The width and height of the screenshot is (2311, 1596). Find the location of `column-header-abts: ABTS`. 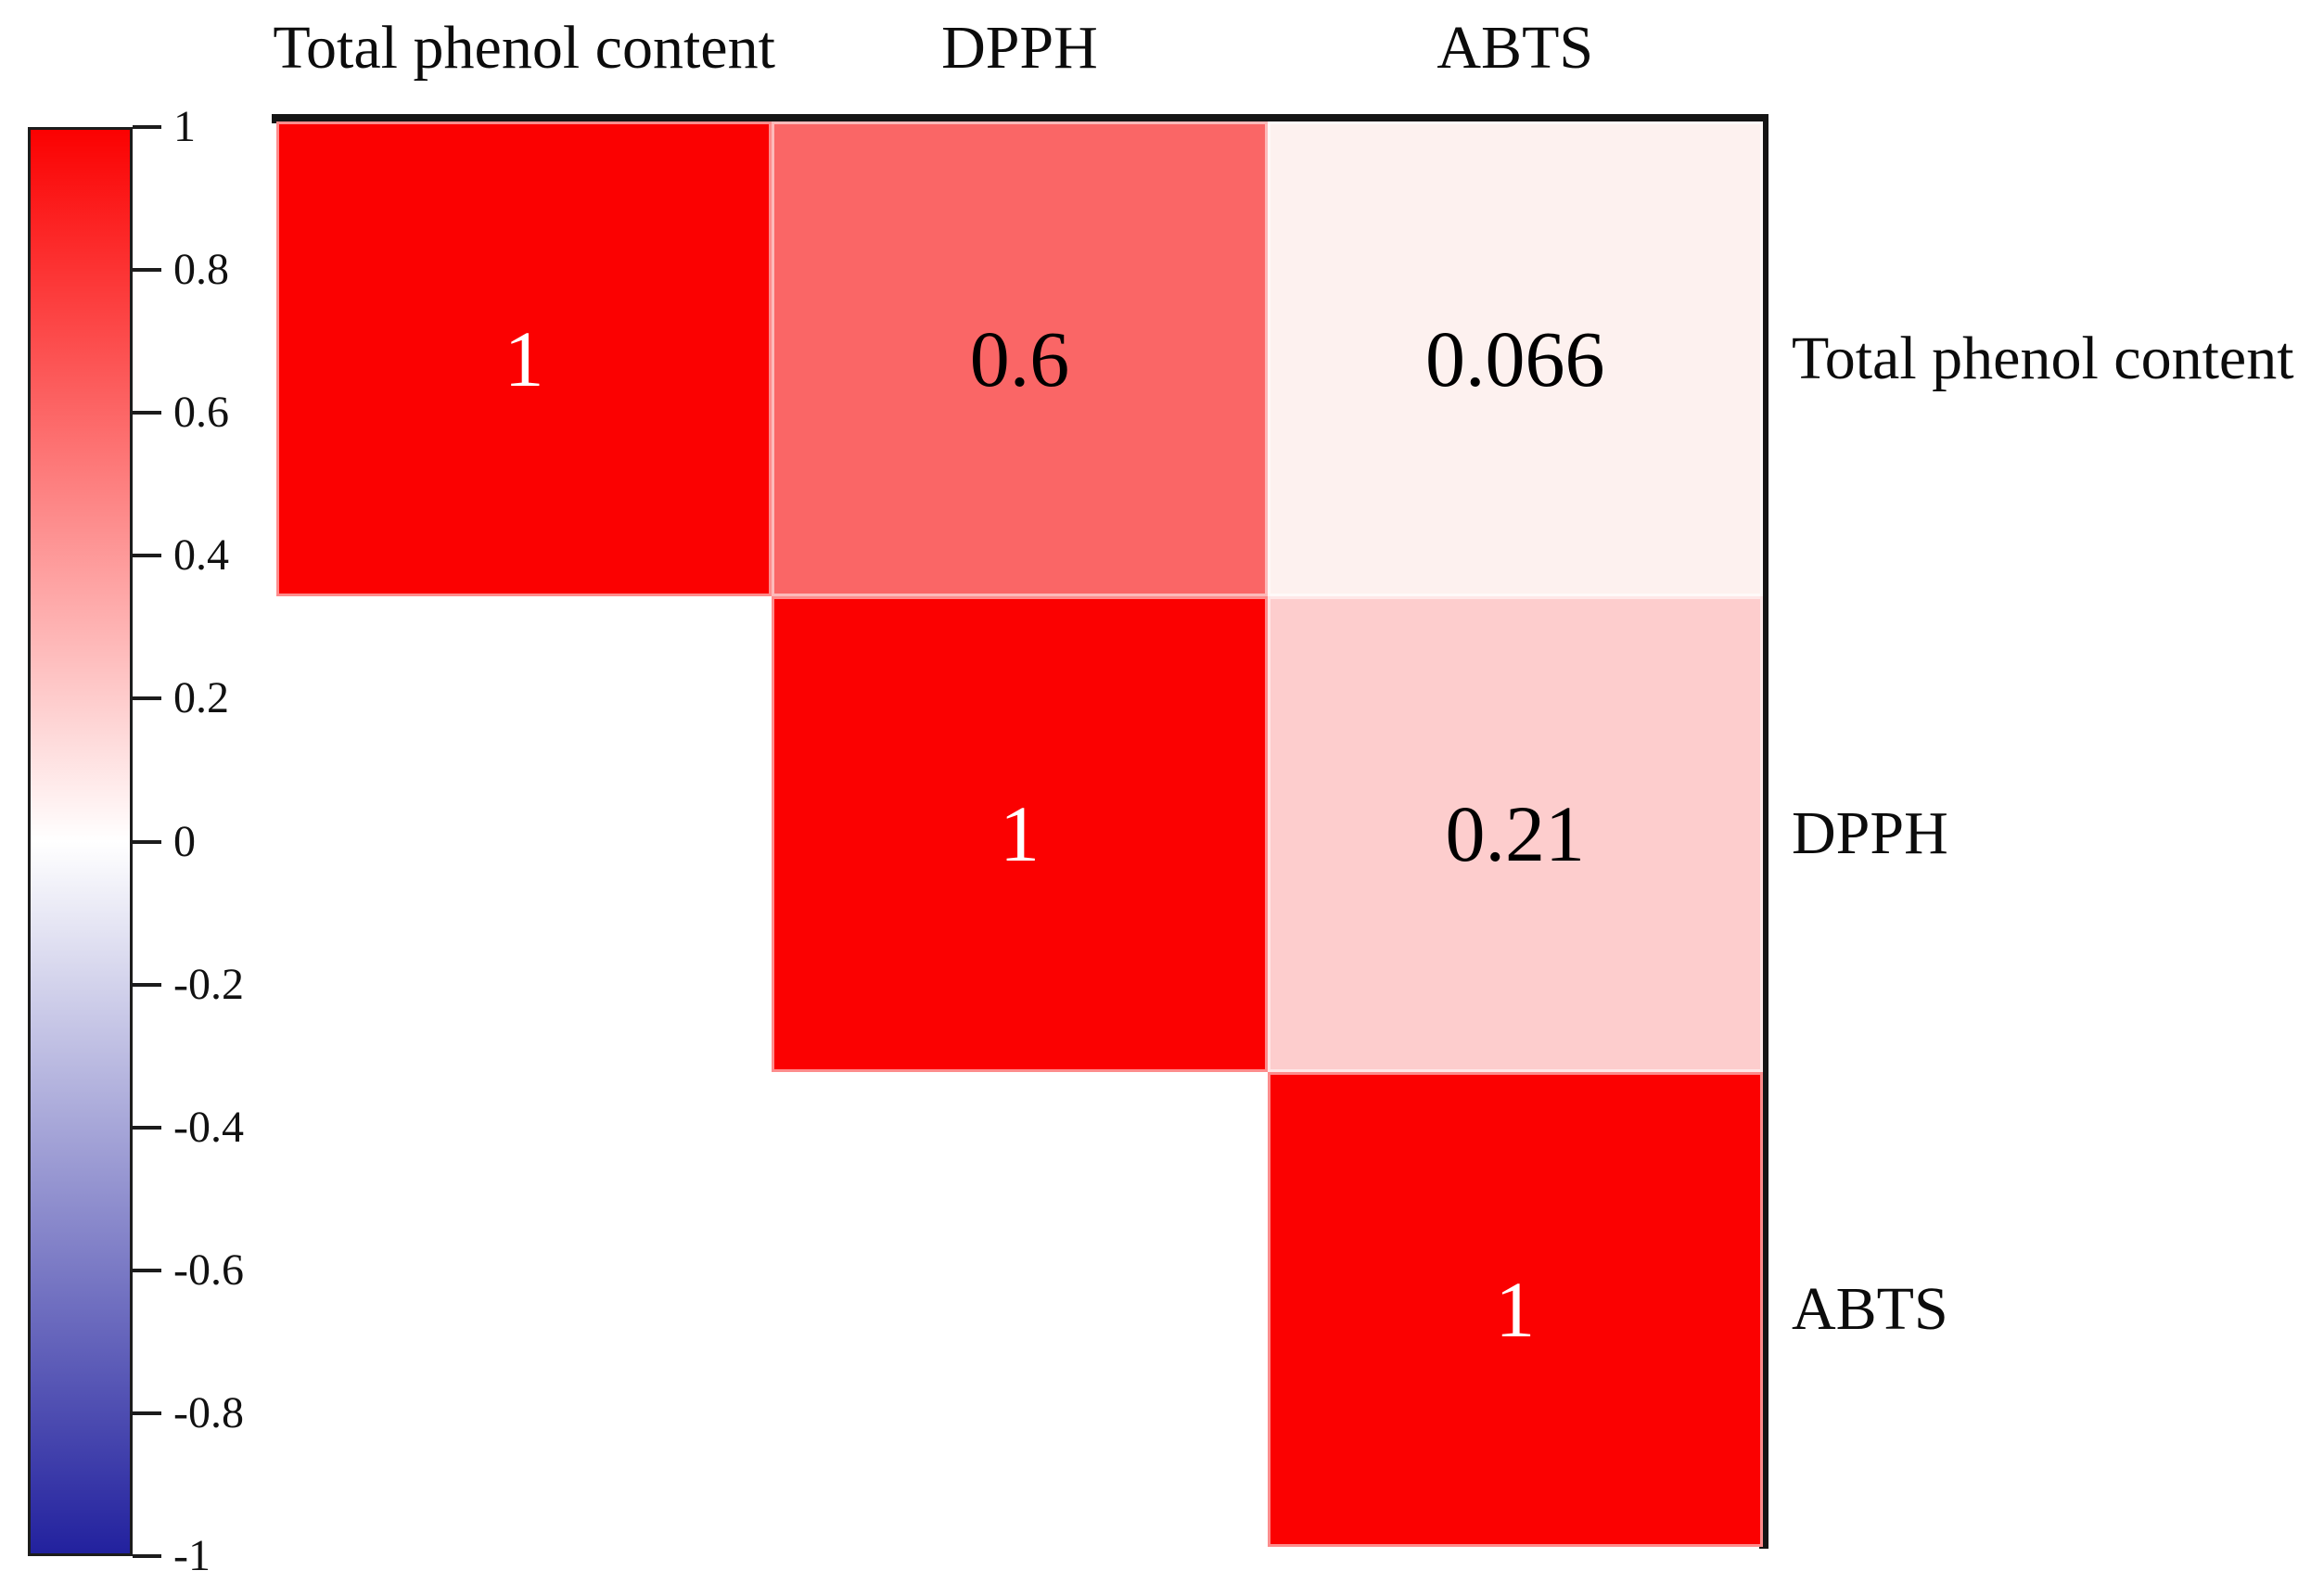

column-header-abts: ABTS is located at coordinates (1515, 48).